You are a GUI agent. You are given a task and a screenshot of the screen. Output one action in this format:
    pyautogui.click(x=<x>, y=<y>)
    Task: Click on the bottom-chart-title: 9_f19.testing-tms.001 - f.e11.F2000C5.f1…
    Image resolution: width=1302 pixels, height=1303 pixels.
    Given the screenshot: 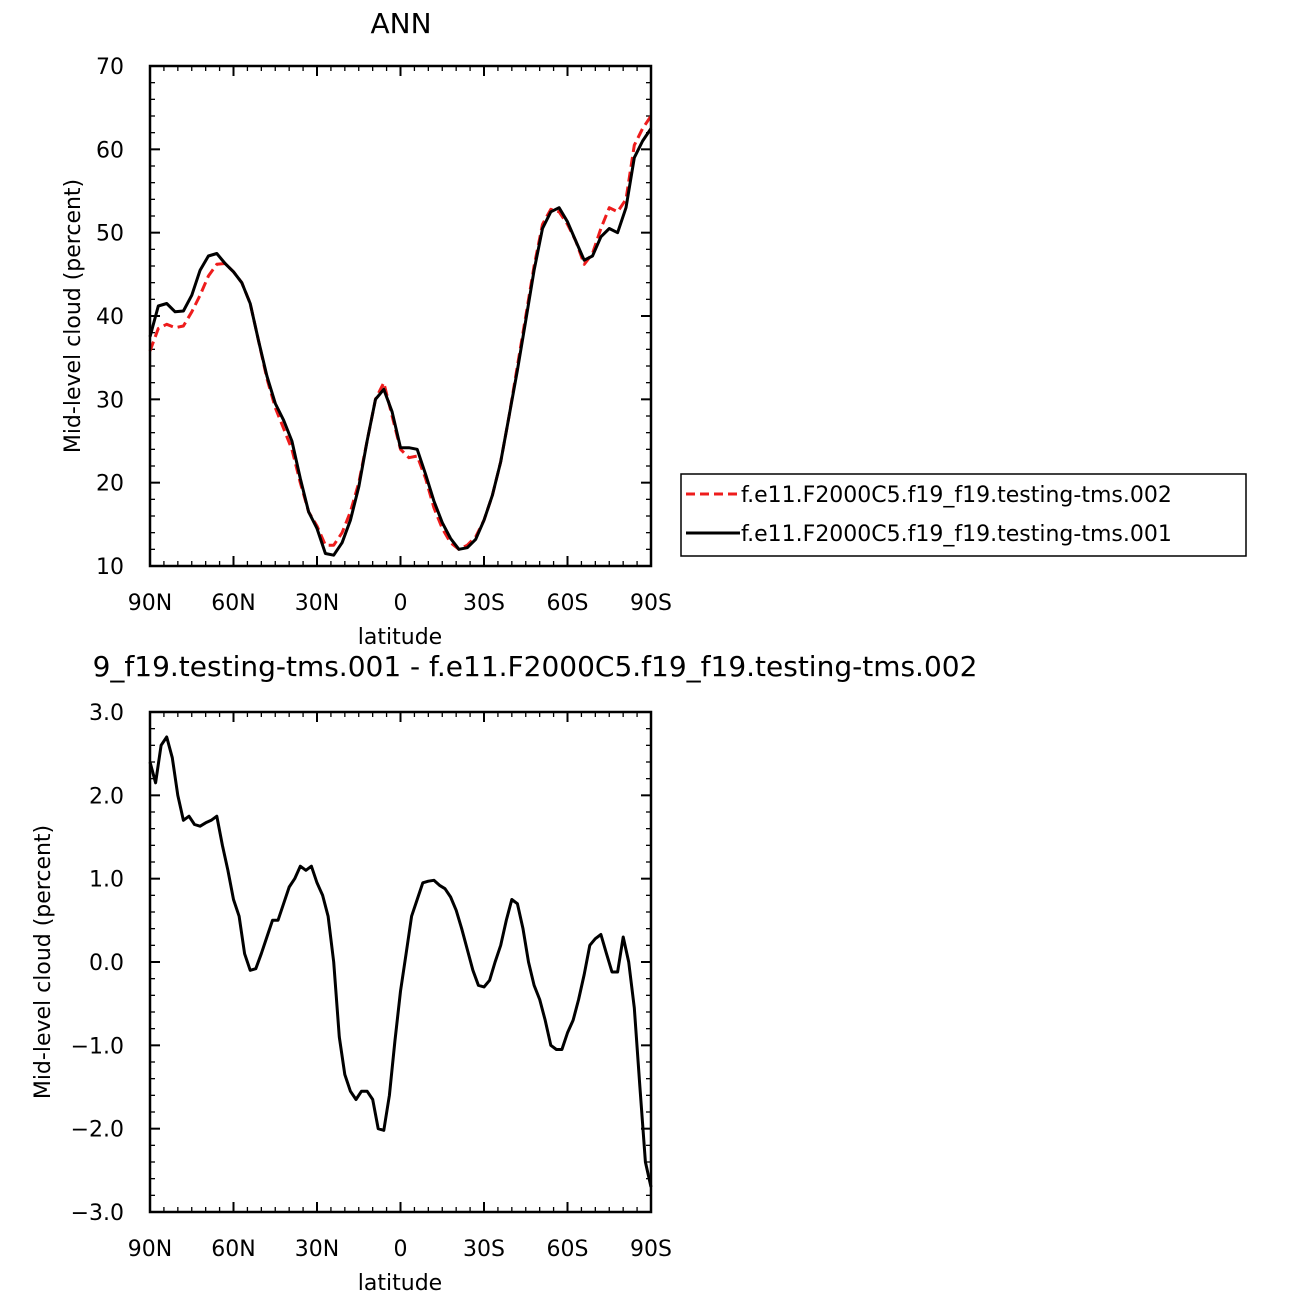 What is the action you would take?
    pyautogui.click(x=535, y=666)
    